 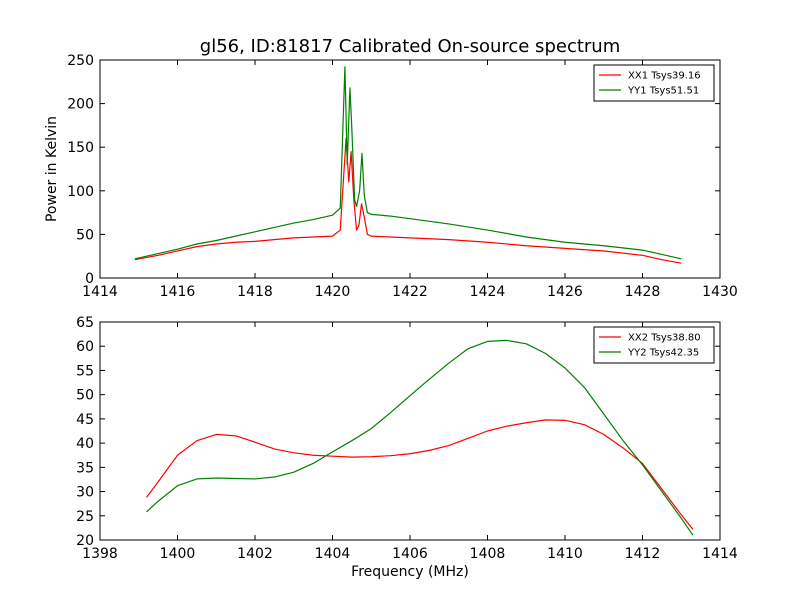 I want to click on x-tick-label: 1428, so click(x=643, y=292).